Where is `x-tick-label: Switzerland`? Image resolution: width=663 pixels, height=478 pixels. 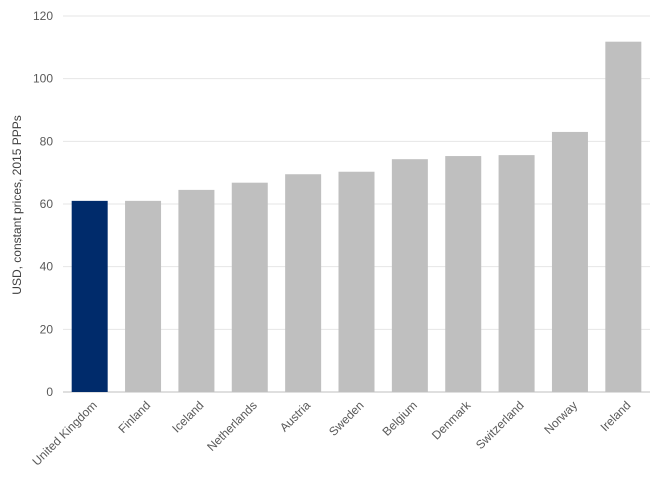 x-tick-label: Switzerland is located at coordinates (500, 425).